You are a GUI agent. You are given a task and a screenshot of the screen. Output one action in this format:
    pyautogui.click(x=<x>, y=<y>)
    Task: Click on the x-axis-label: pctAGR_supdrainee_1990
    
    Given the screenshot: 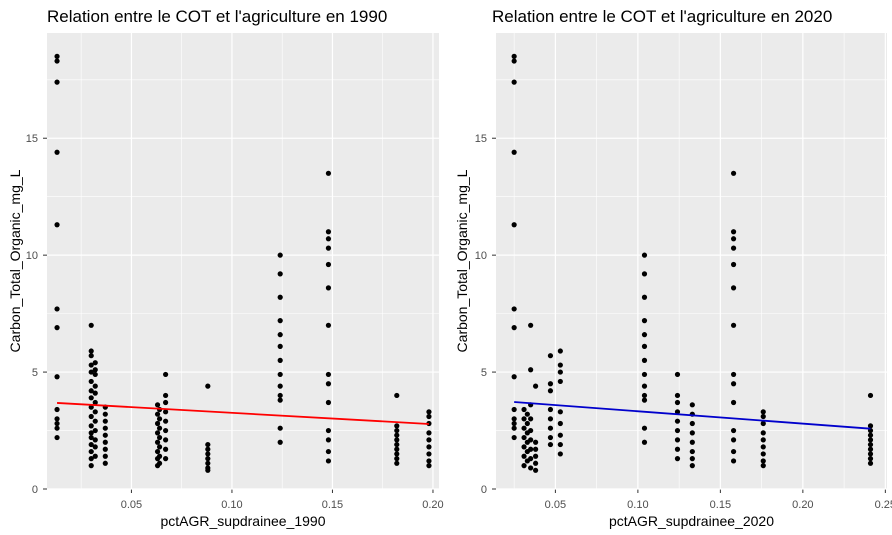 What is the action you would take?
    pyautogui.click(x=242, y=521)
    